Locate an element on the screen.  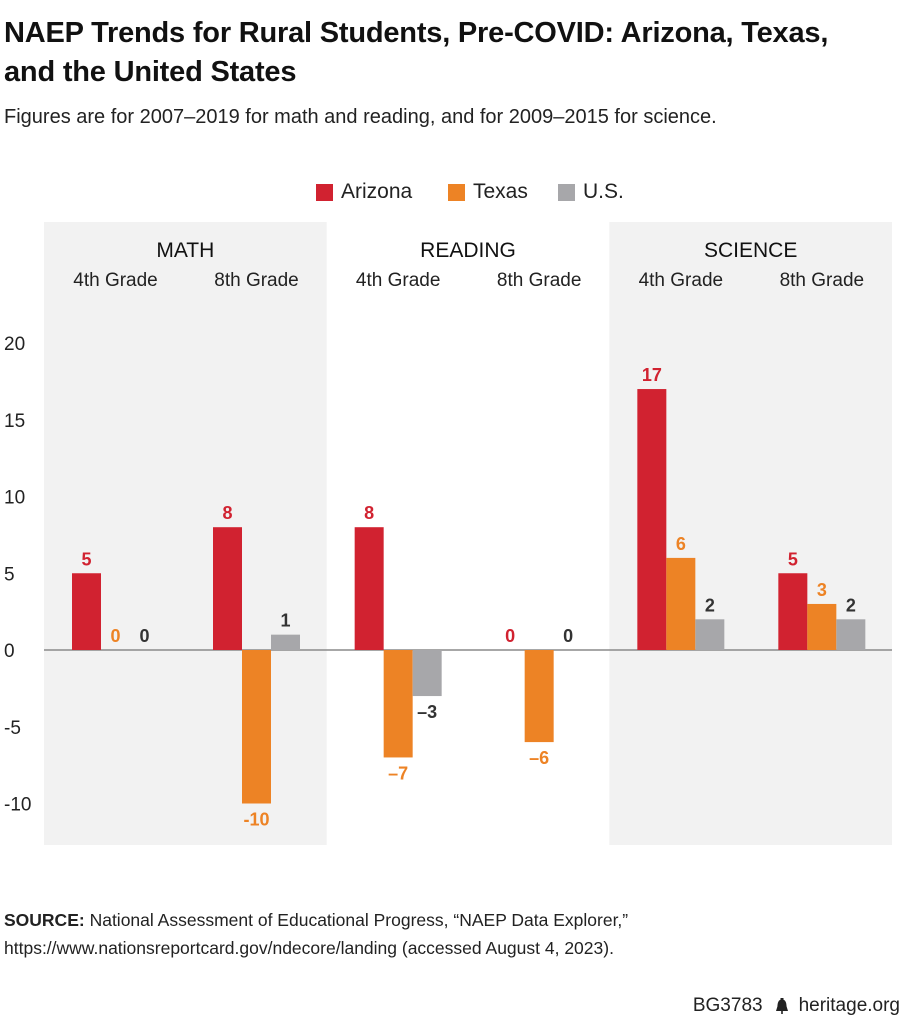
data-label: –6 is located at coordinates (539, 758).